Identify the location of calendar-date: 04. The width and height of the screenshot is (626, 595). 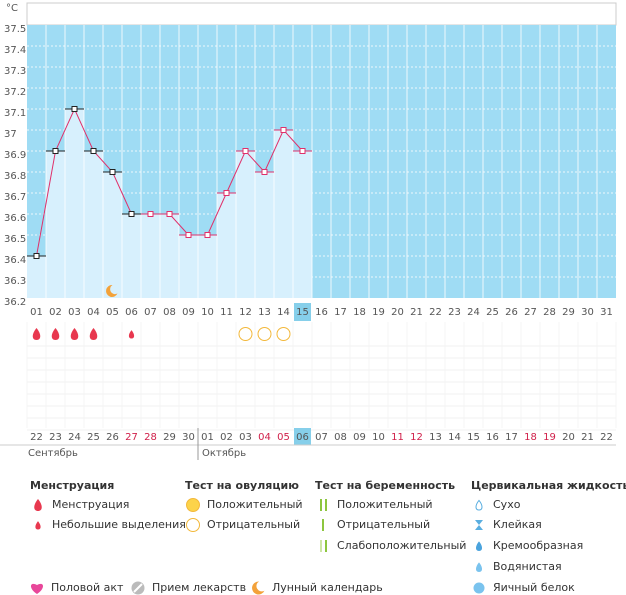
(264, 437).